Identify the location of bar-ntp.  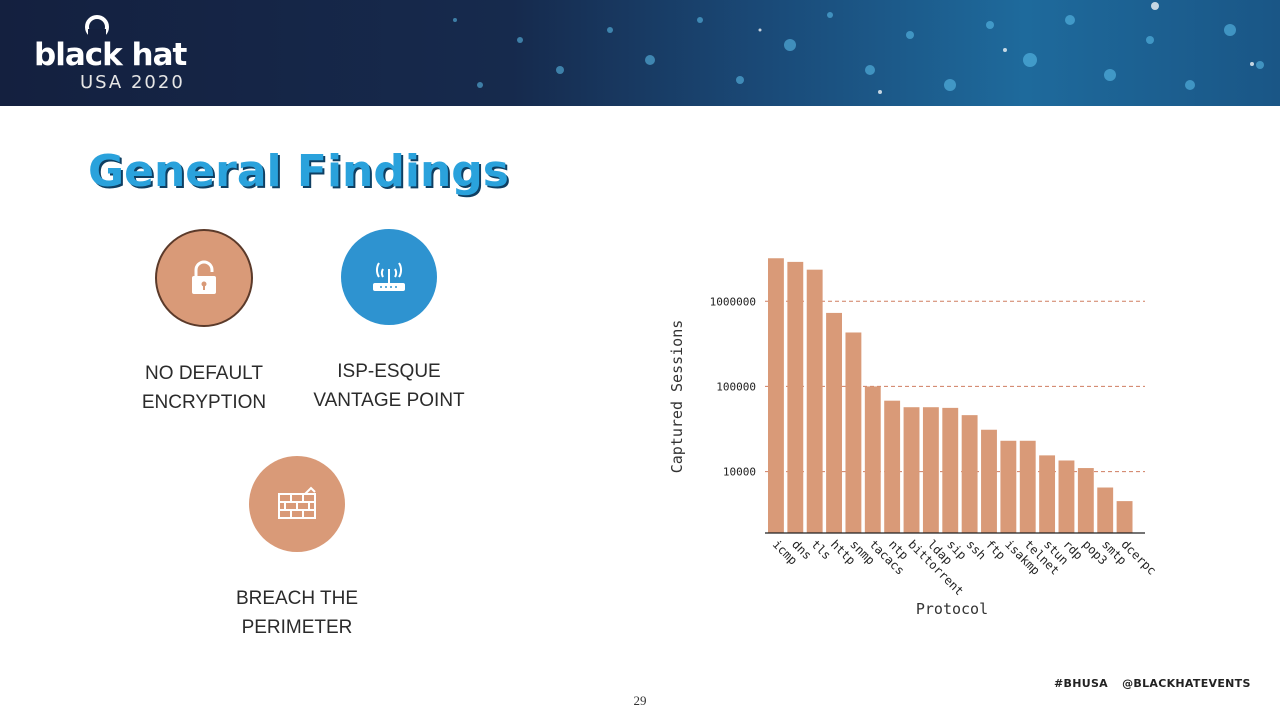
(892, 466).